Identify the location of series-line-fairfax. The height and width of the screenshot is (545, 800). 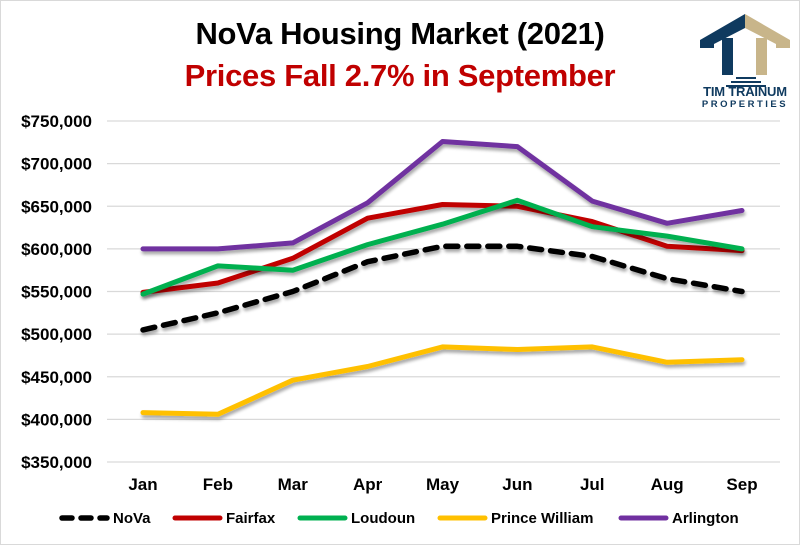
(442, 248).